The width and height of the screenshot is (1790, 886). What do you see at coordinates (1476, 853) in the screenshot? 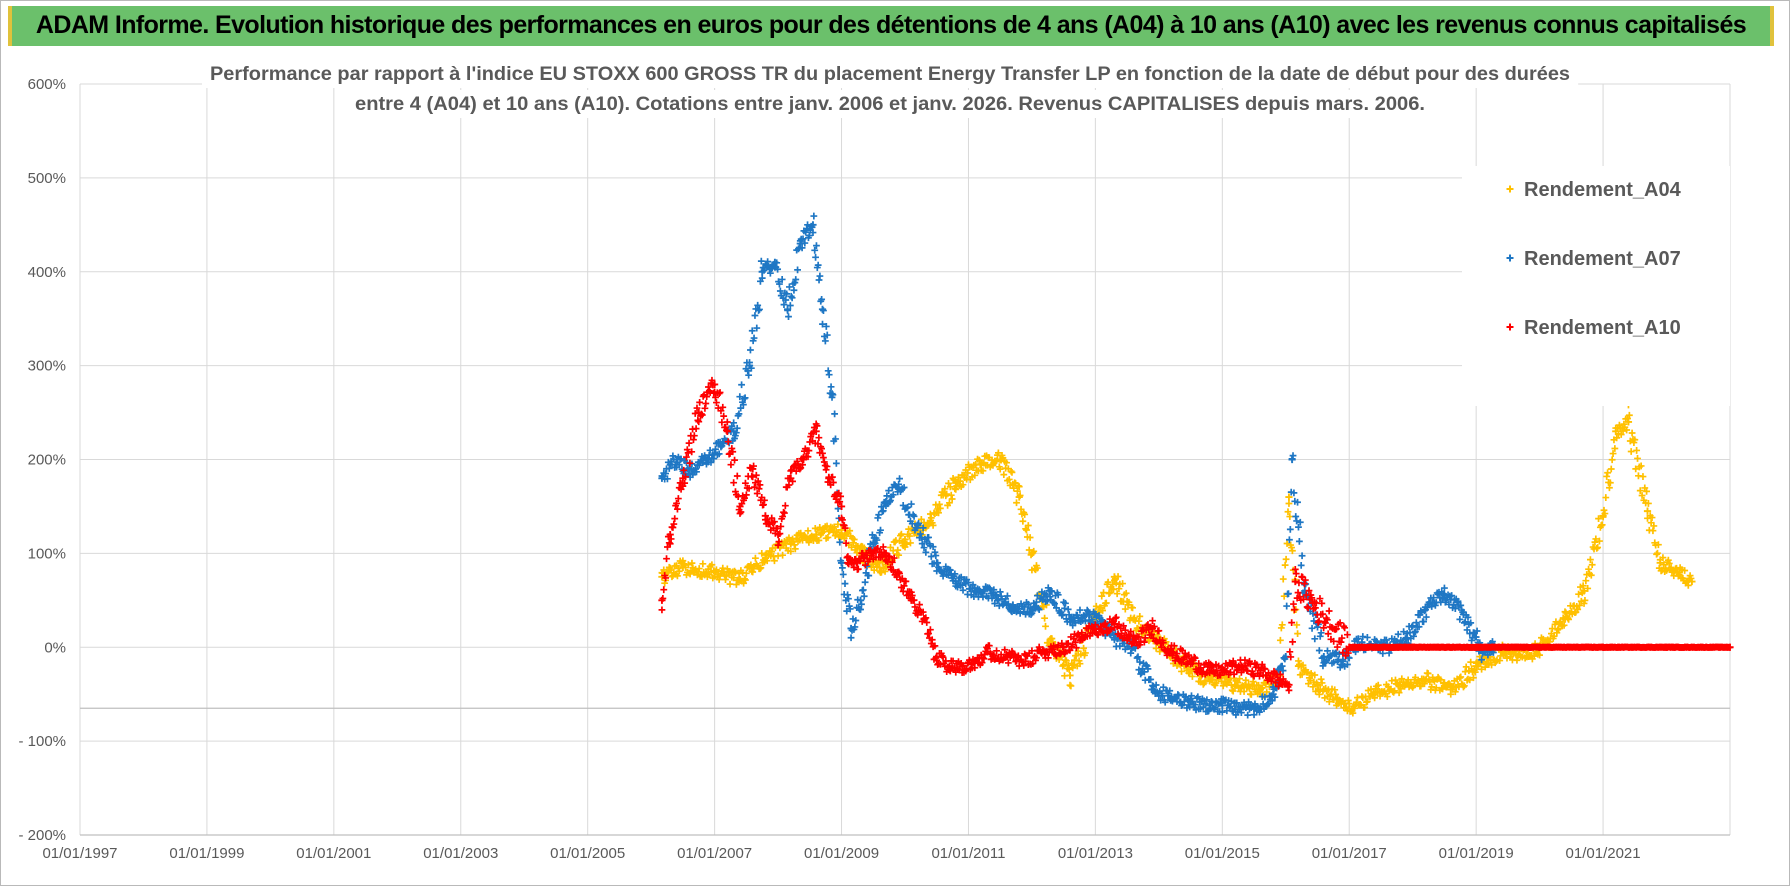
I see `x-tick-label: 01/01/2019` at bounding box center [1476, 853].